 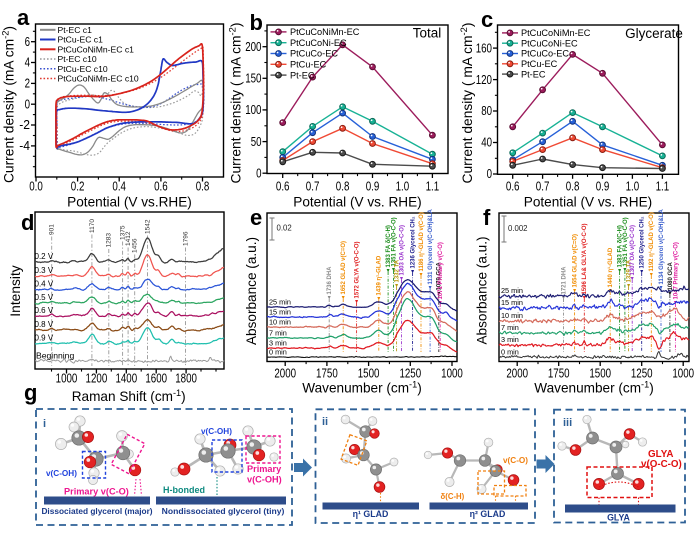 I want to click on svg-text: PtCu-EC c10, so click(x=83, y=69).